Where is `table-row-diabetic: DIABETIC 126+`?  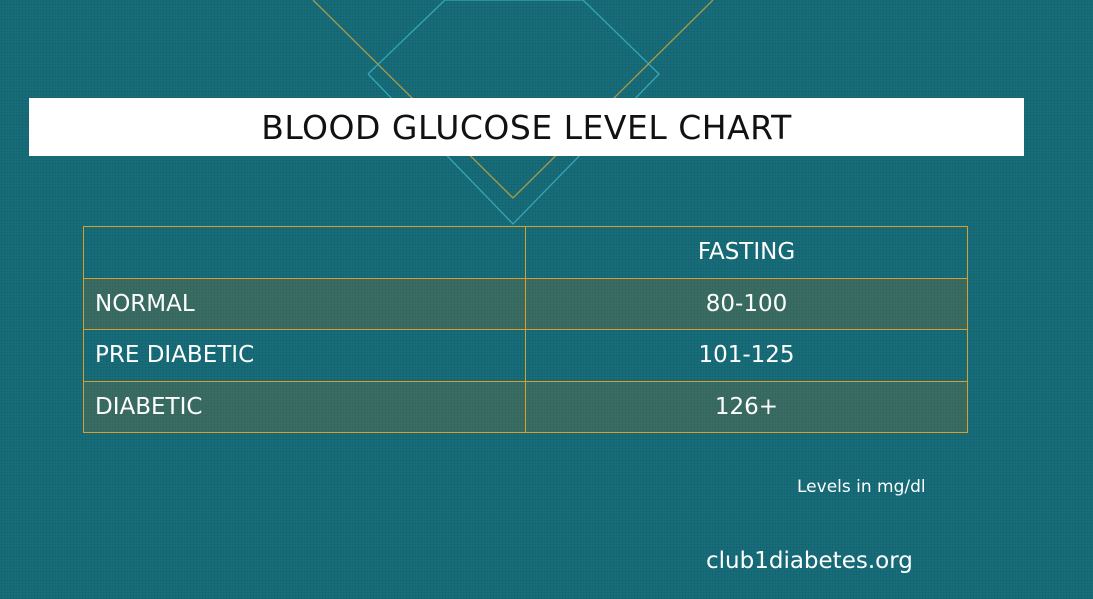 table-row-diabetic: DIABETIC 126+ is located at coordinates (525, 406).